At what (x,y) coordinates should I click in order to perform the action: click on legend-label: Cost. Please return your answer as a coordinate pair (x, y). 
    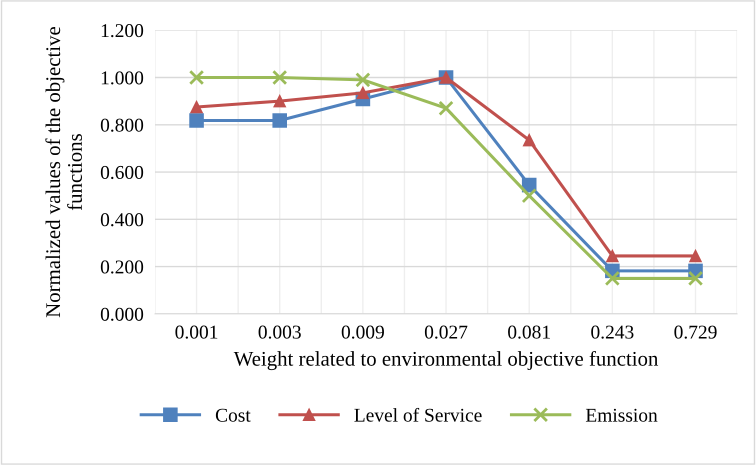
    Looking at the image, I should click on (233, 415).